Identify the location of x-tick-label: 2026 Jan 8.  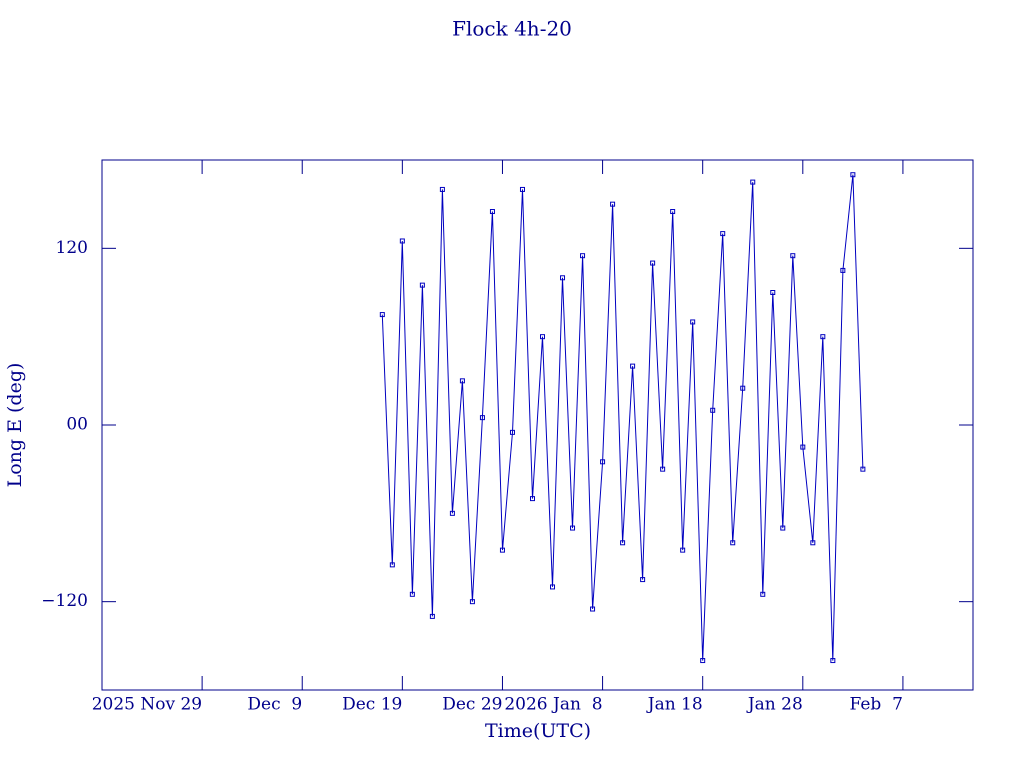
(553, 705).